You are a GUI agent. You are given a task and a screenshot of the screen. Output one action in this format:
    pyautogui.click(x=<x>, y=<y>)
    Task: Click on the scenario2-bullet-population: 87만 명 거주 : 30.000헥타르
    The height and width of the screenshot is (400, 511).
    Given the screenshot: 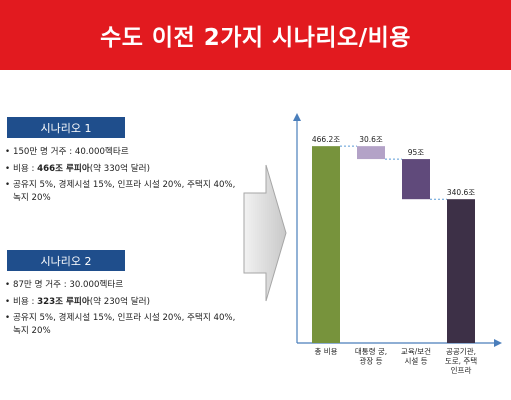 What is the action you would take?
    pyautogui.click(x=124, y=285)
    